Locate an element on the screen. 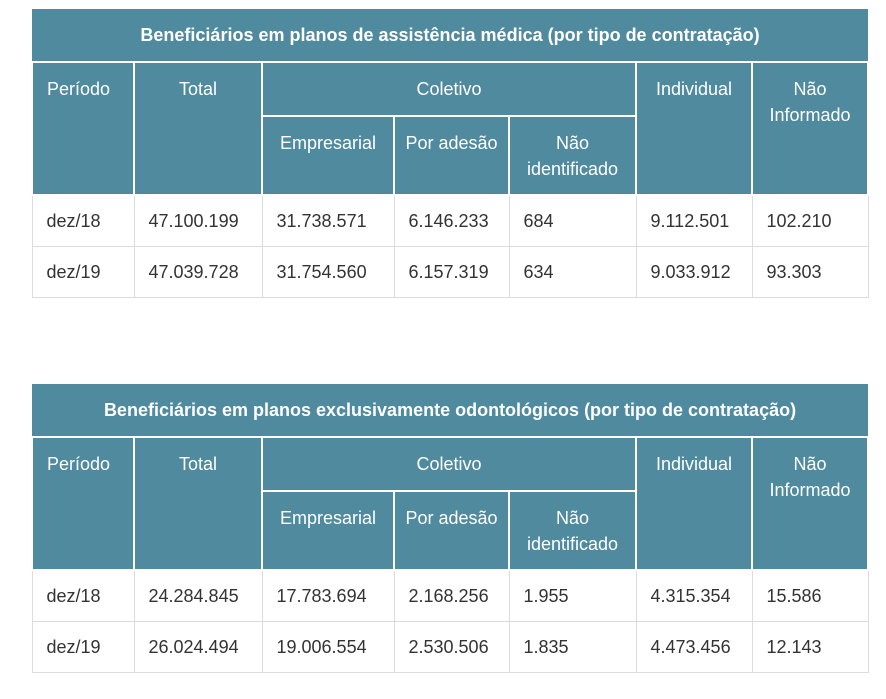  cell-individual: 4.473.456 is located at coordinates (694, 647).